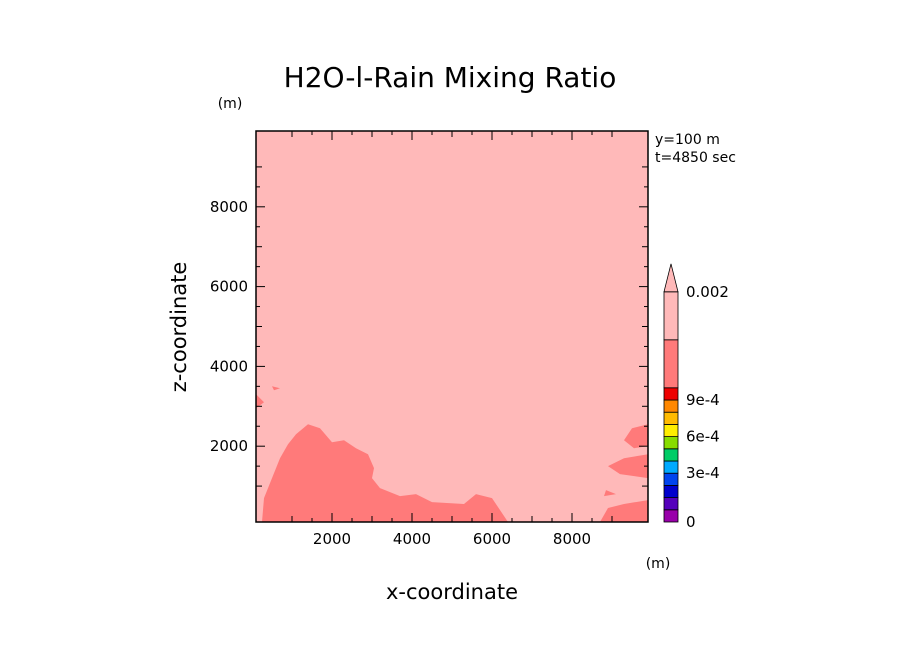  Describe the element at coordinates (703, 400) in the screenshot. I see `colorbar-label: 9e-4` at that location.